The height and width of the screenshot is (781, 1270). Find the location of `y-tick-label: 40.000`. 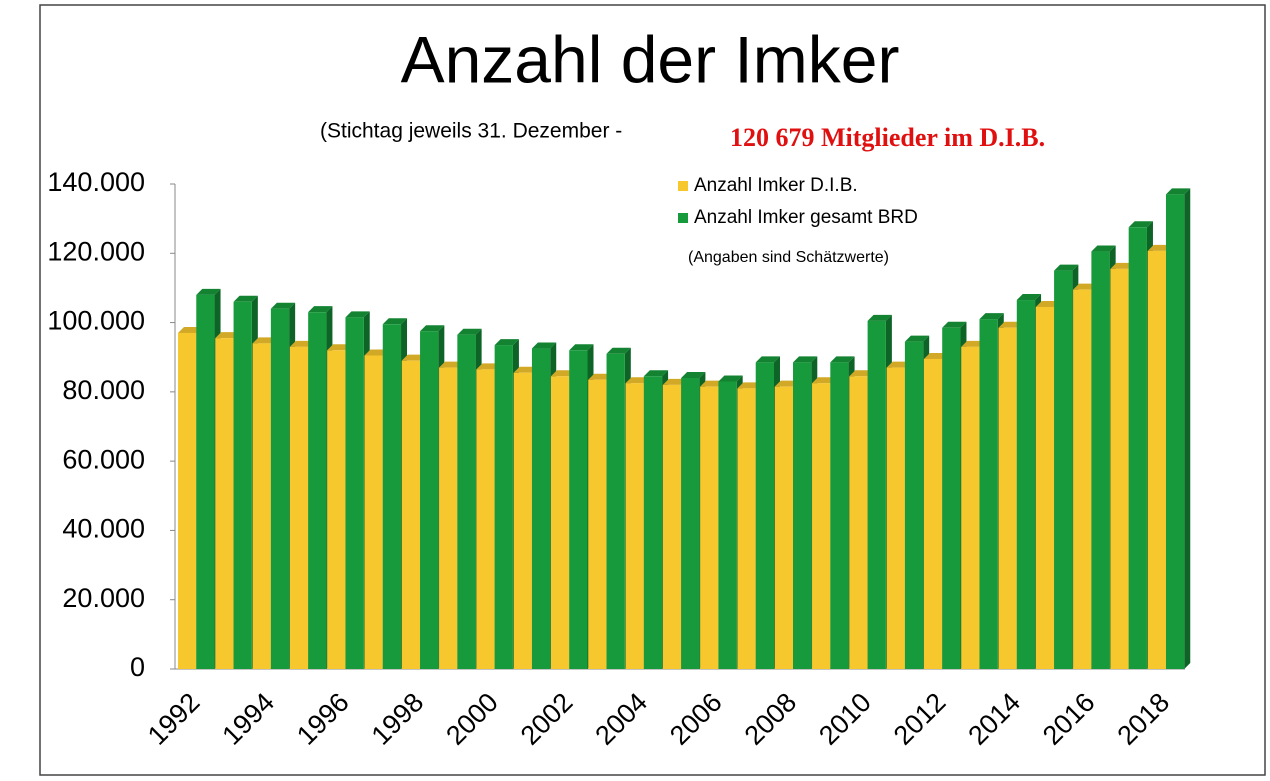

y-tick-label: 40.000 is located at coordinates (103, 529).